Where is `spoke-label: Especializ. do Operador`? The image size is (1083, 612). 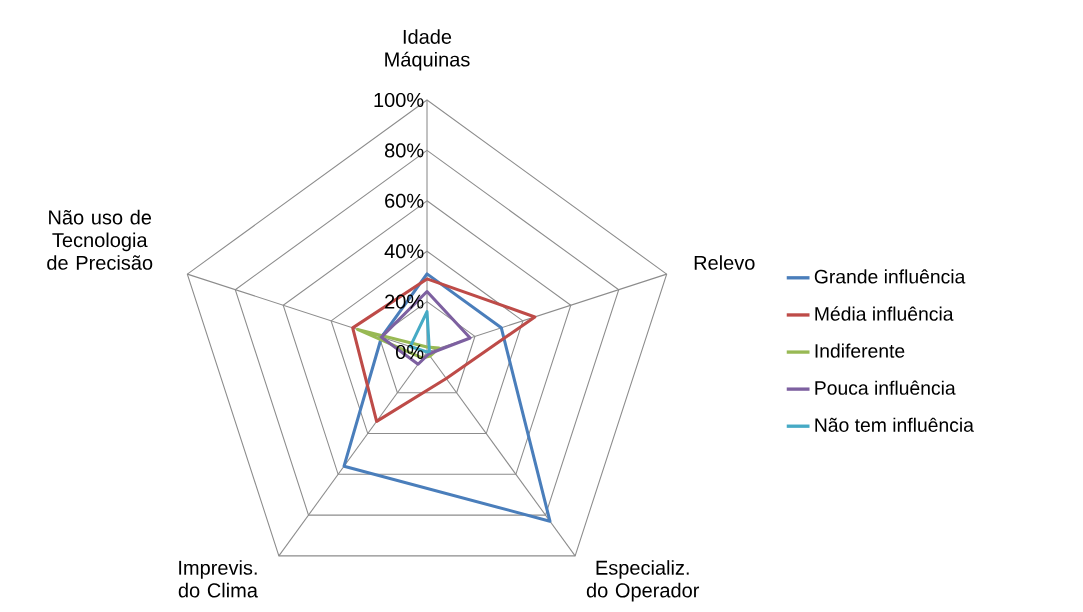 spoke-label: Especializ. do Operador is located at coordinates (643, 581).